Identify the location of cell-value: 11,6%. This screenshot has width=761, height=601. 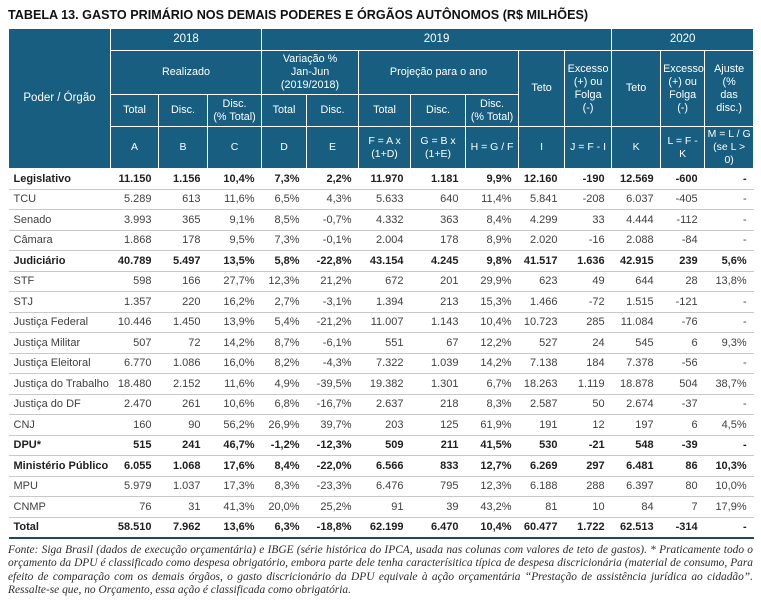
(234, 384).